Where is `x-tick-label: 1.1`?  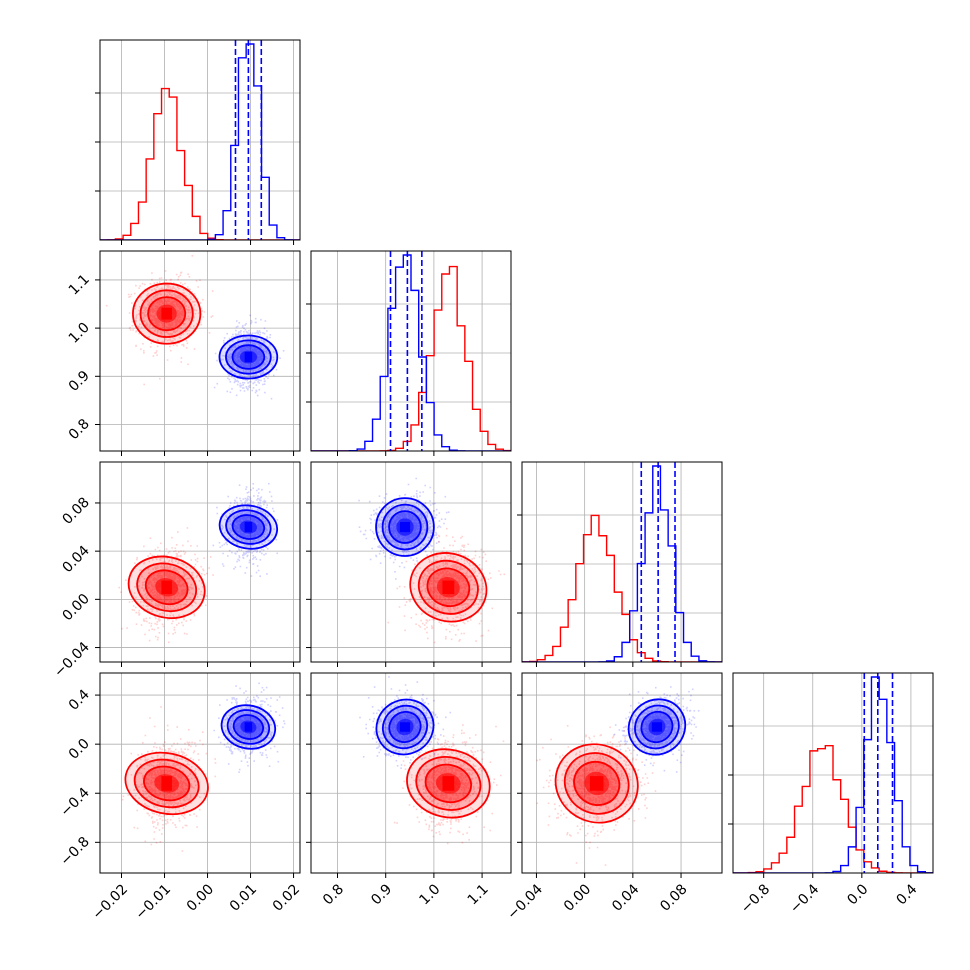 x-tick-label: 1.1 is located at coordinates (478, 894).